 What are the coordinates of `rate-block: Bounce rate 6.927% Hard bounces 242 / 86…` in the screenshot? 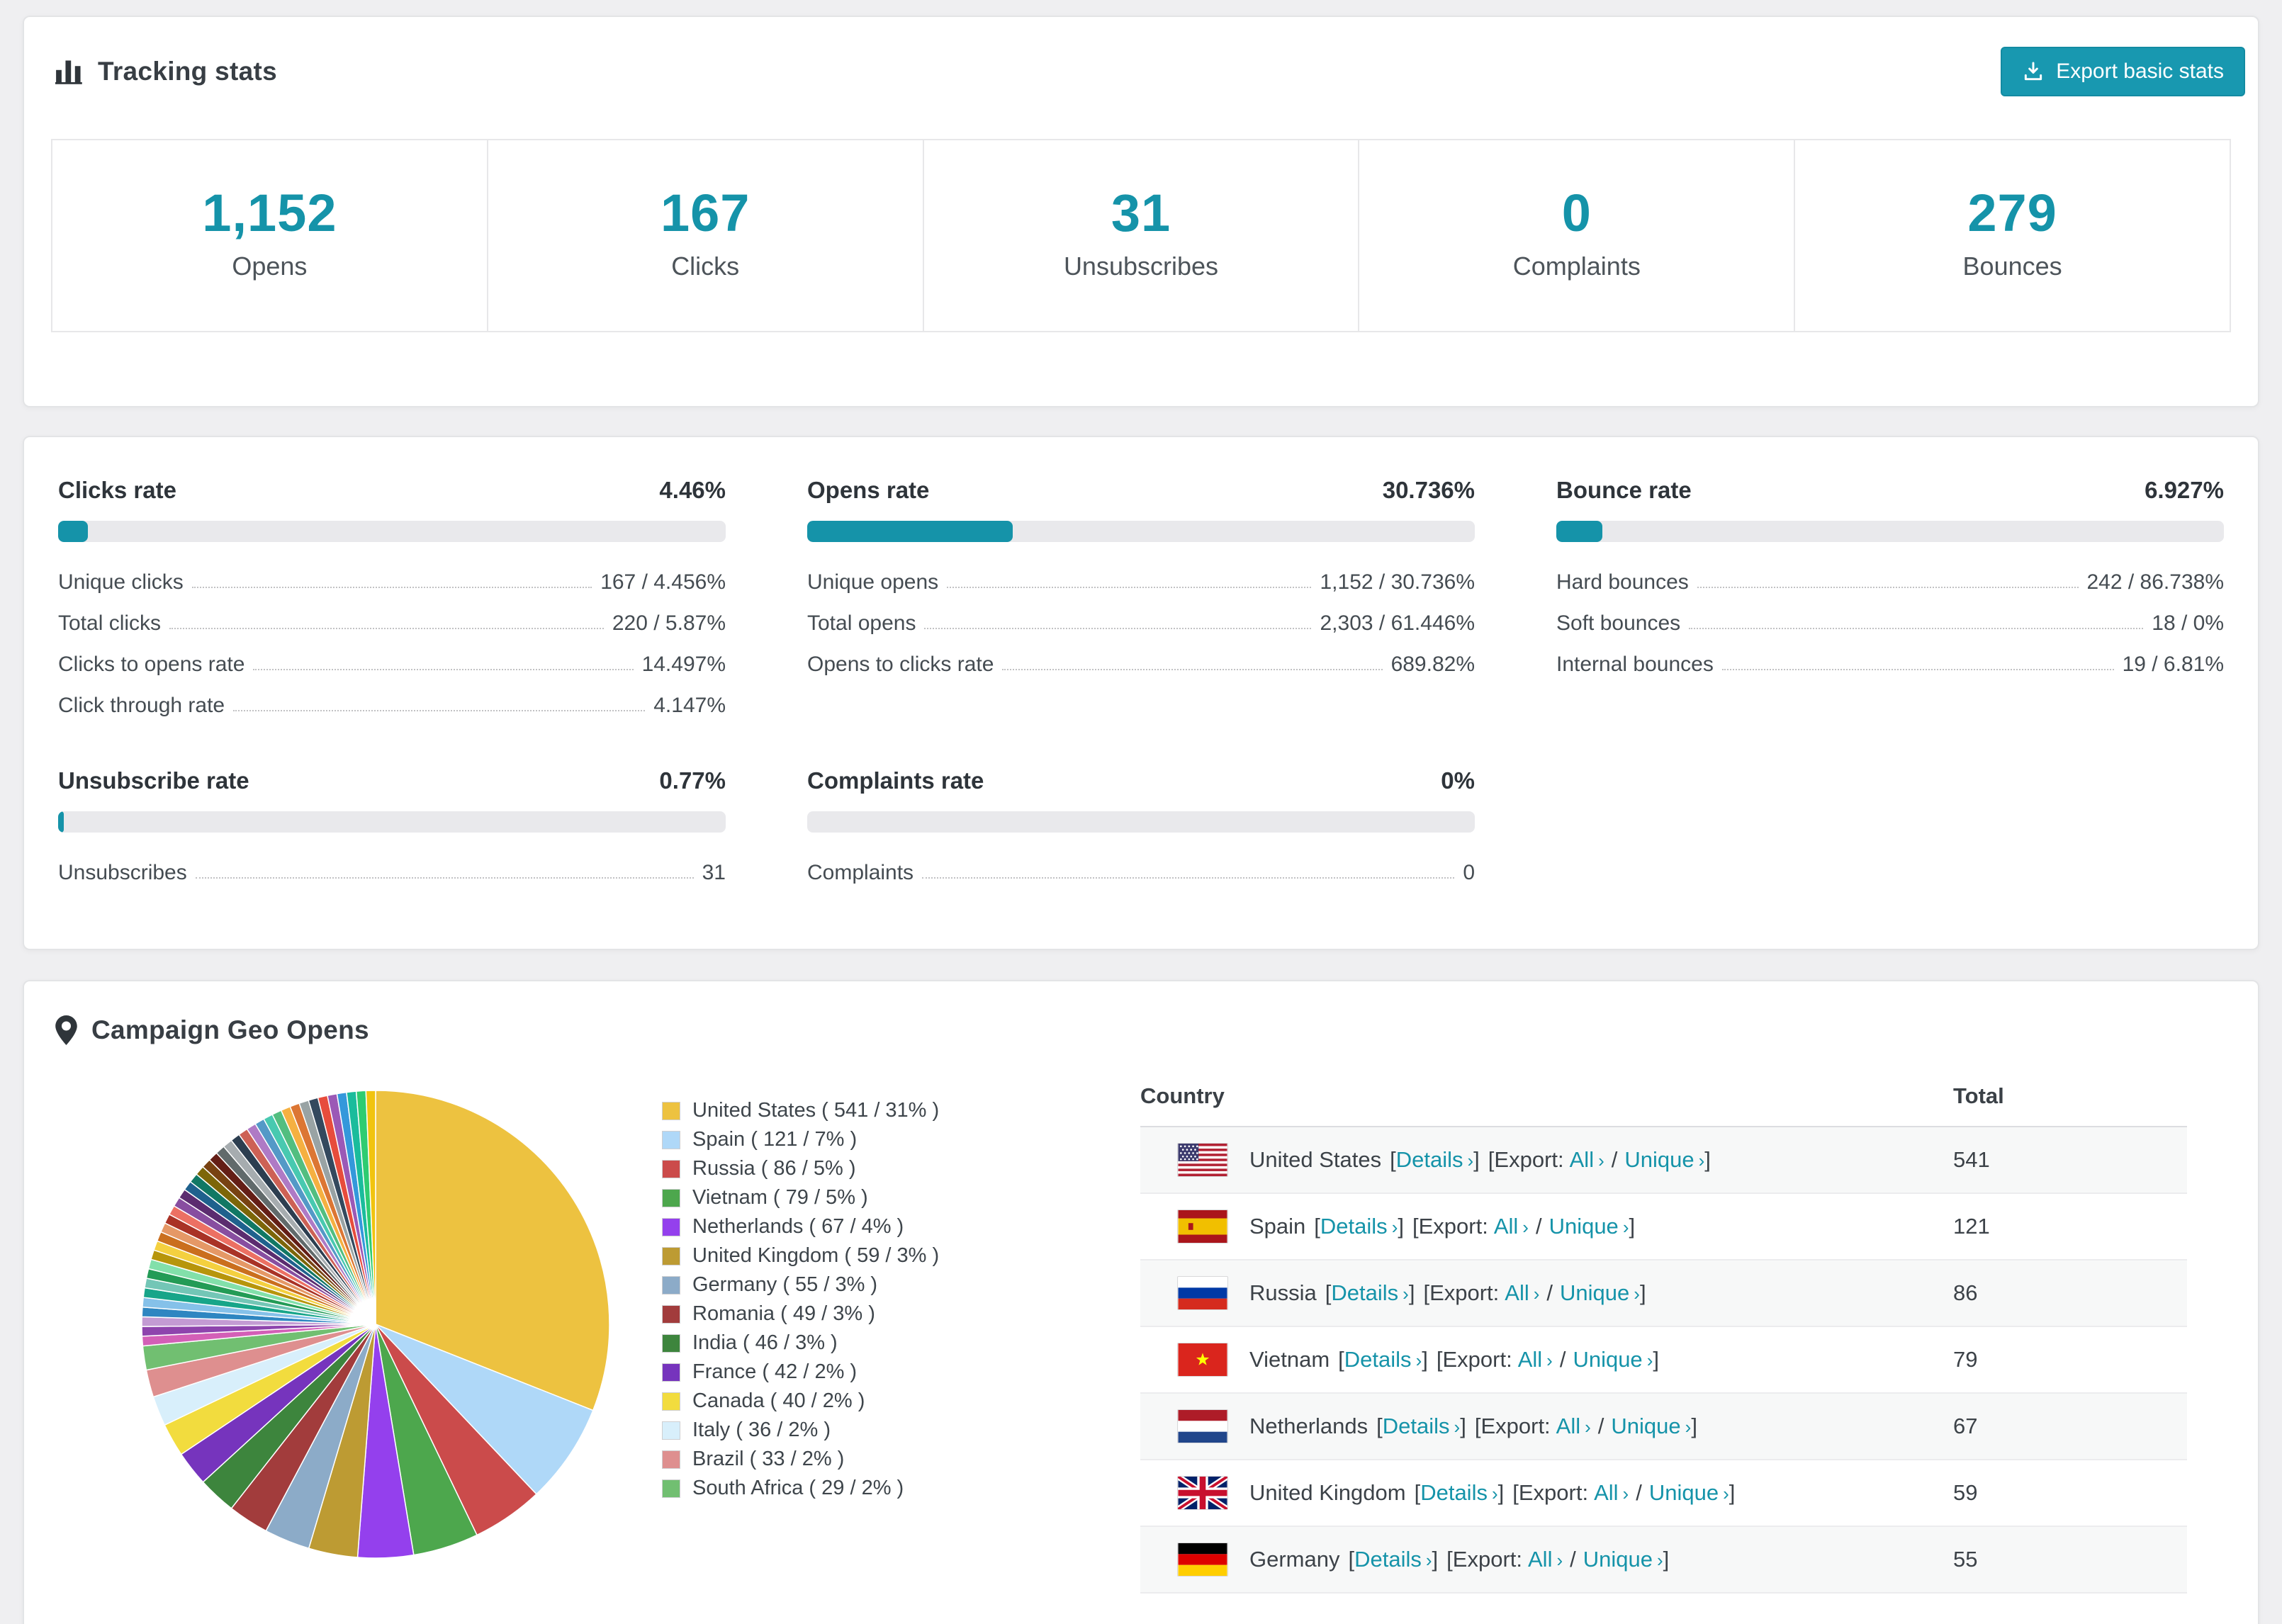 It's located at (1890, 598).